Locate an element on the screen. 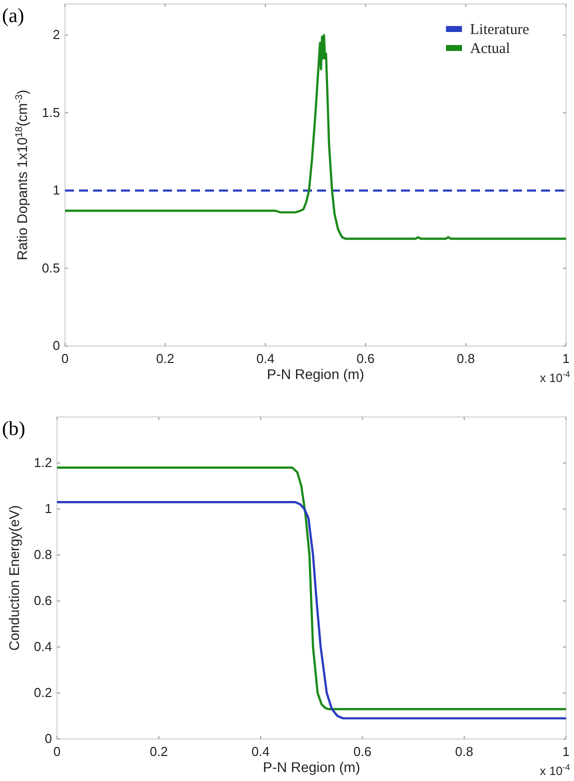  y-tick-label: 0.5 is located at coordinates (51, 268).